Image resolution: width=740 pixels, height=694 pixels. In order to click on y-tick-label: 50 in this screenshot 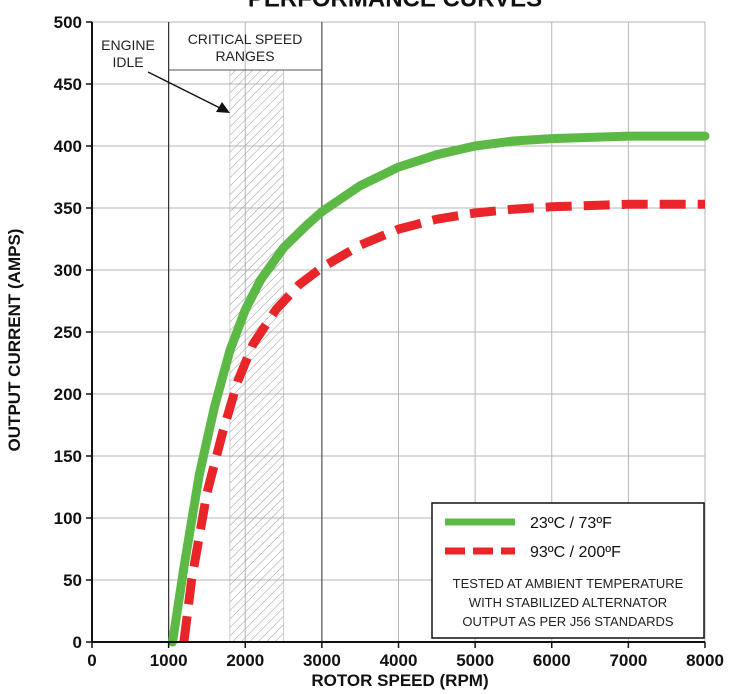, I will do `click(72, 580)`.